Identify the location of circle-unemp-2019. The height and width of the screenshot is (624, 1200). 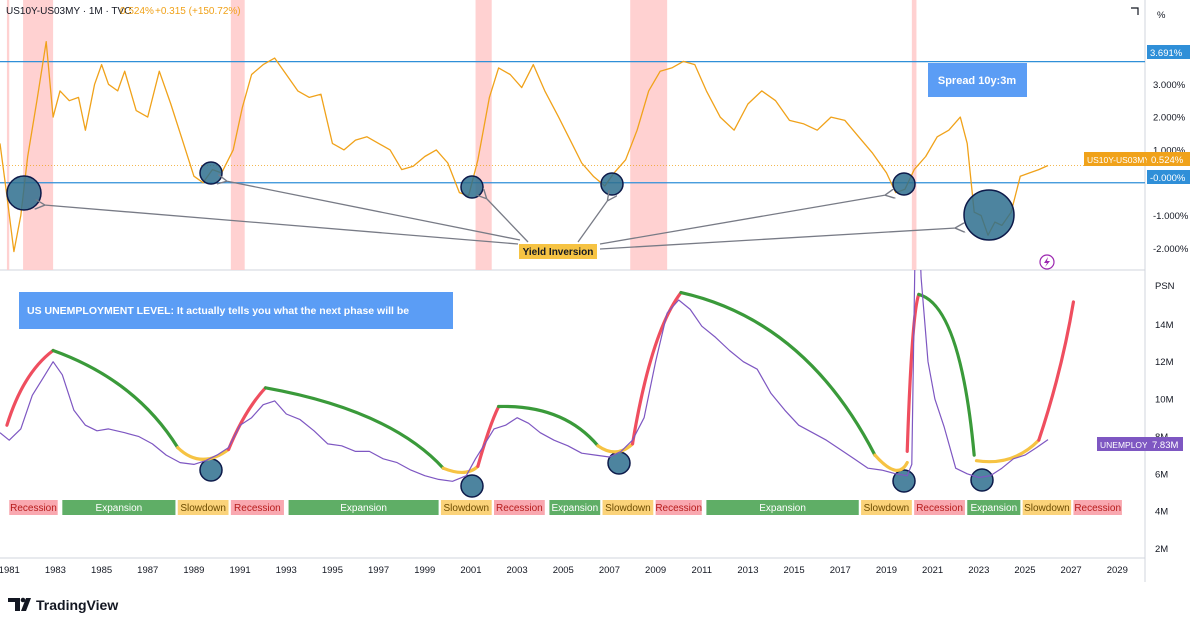
(904, 481).